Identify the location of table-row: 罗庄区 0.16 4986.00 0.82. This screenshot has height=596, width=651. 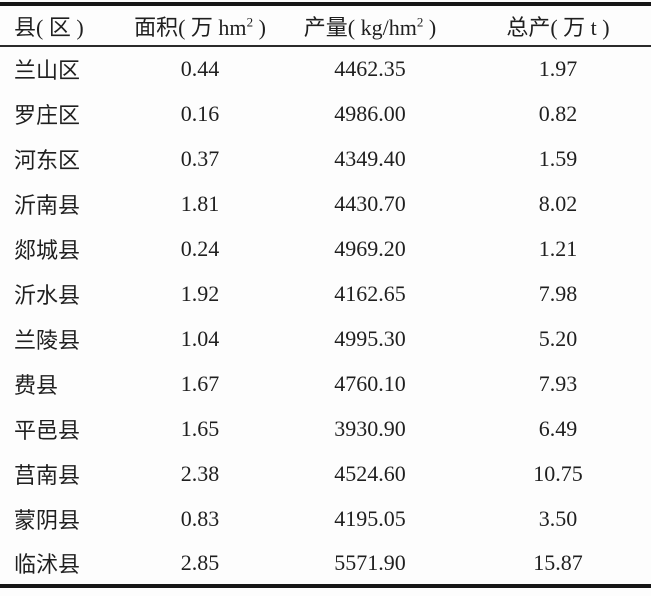
(325, 113).